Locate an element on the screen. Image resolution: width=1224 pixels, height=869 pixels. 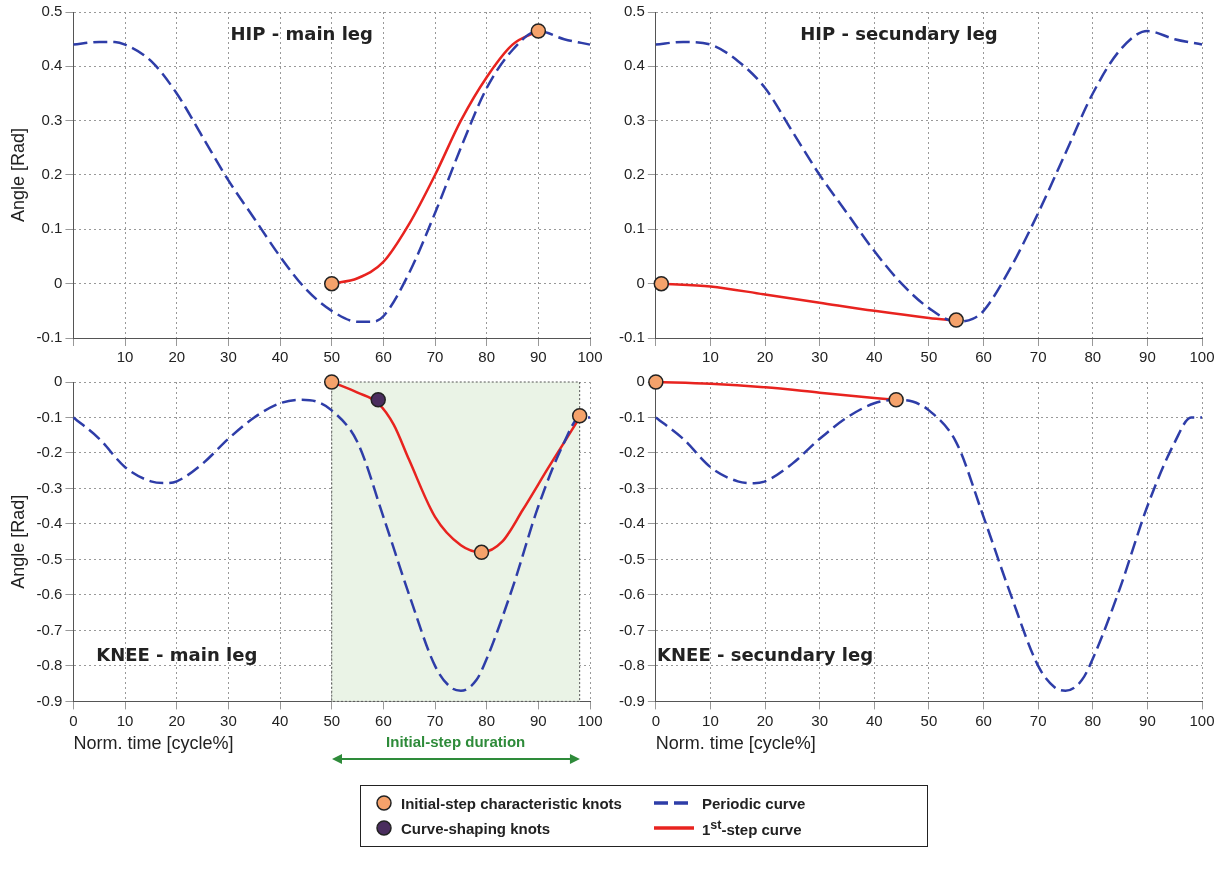
text: KNEE - secundary leg is located at coordinates (765, 655).